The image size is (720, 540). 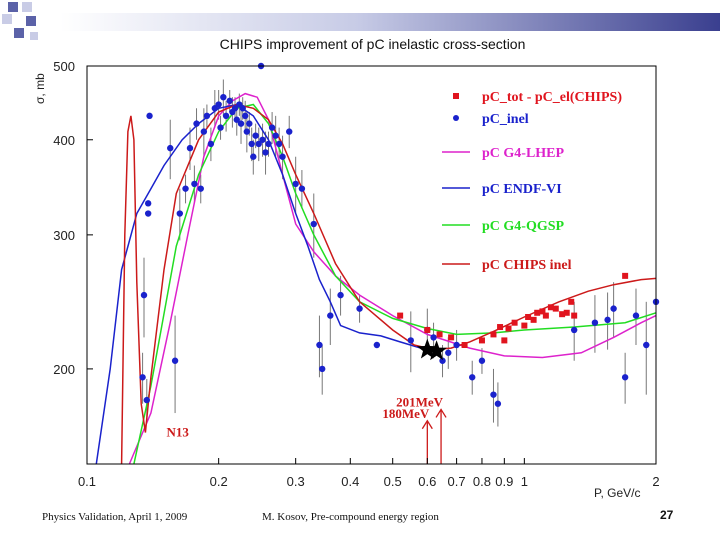 I want to click on y-tick-label: 200, so click(x=64, y=369).